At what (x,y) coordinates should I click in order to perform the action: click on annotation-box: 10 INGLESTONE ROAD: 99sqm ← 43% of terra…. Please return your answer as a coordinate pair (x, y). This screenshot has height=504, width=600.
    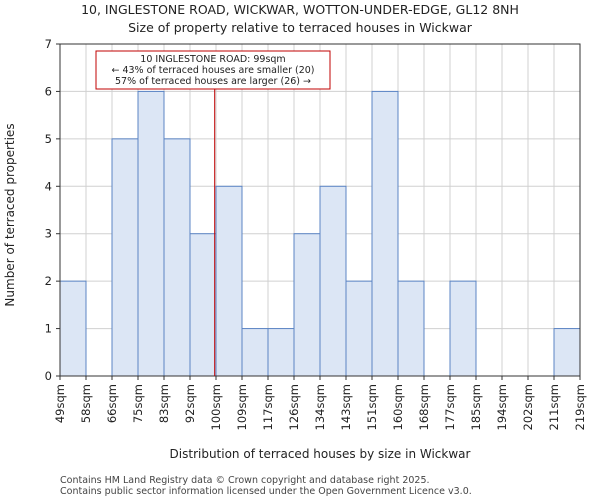
    Looking at the image, I should click on (213, 70).